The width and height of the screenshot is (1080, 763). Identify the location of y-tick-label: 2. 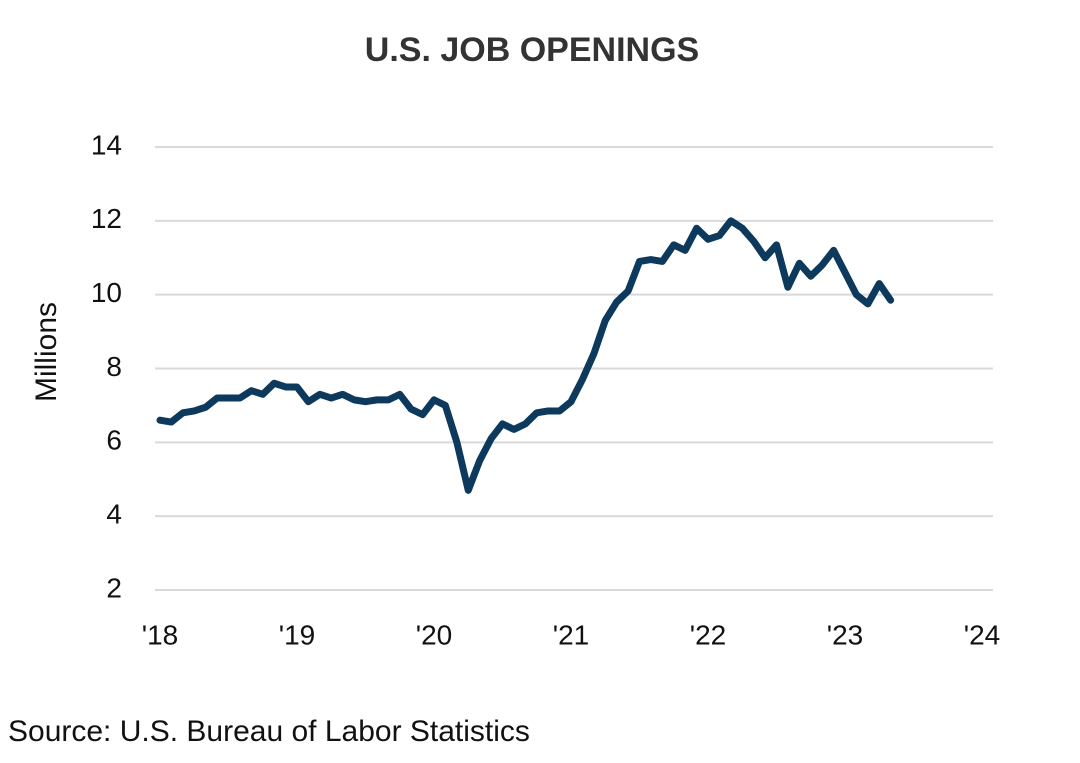
(114, 587).